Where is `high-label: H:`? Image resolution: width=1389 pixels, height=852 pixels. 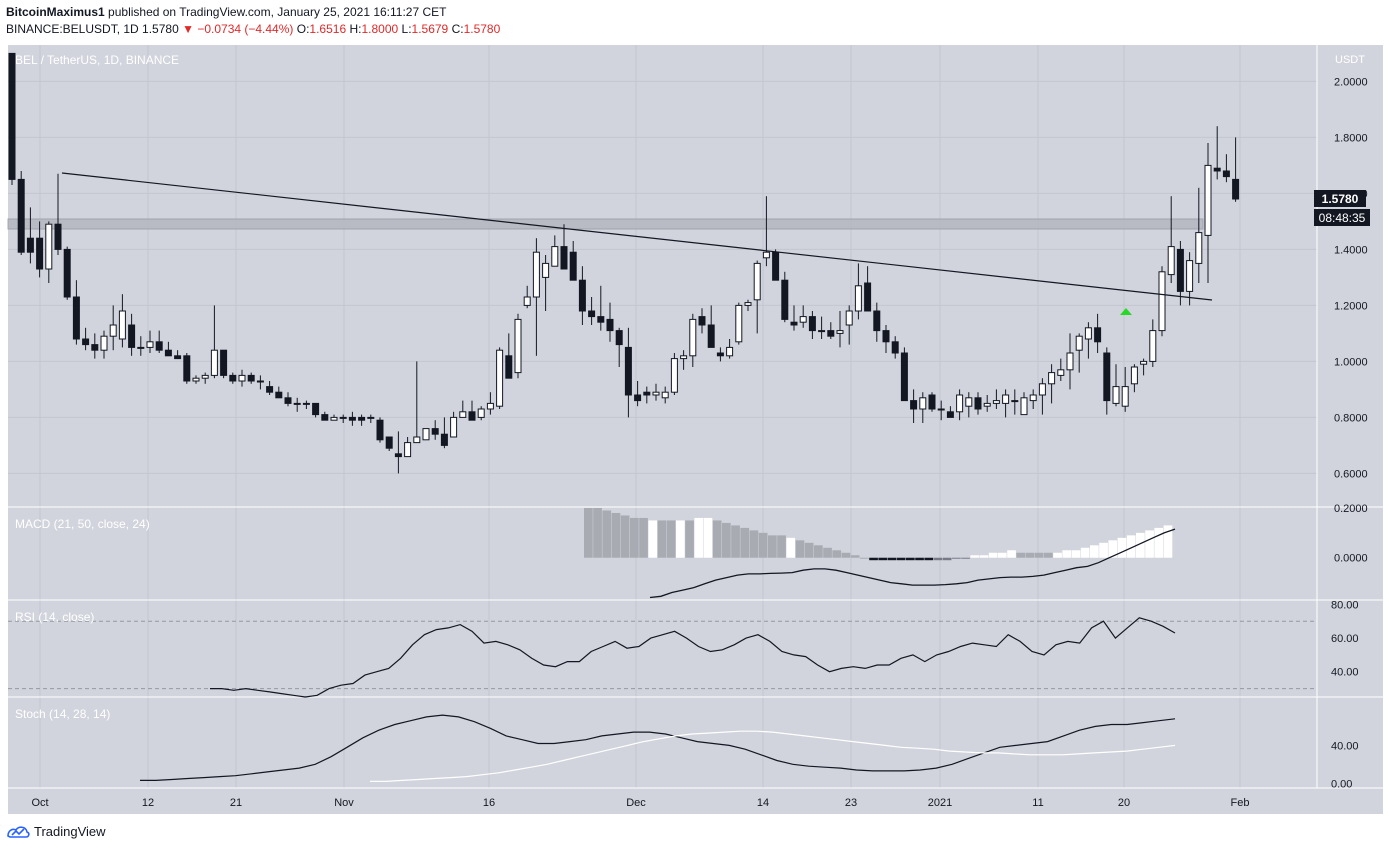
high-label: H: is located at coordinates (355, 29).